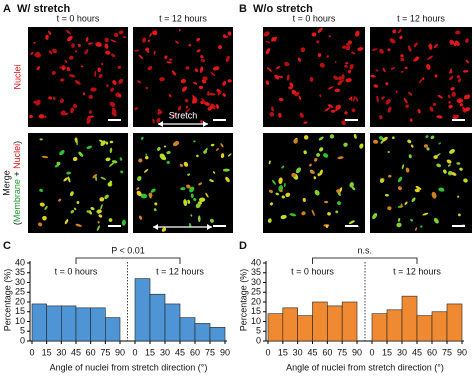 This screenshot has height=376, width=474. Describe the element at coordinates (243, 9) in the screenshot. I see `panel-label: B` at that location.